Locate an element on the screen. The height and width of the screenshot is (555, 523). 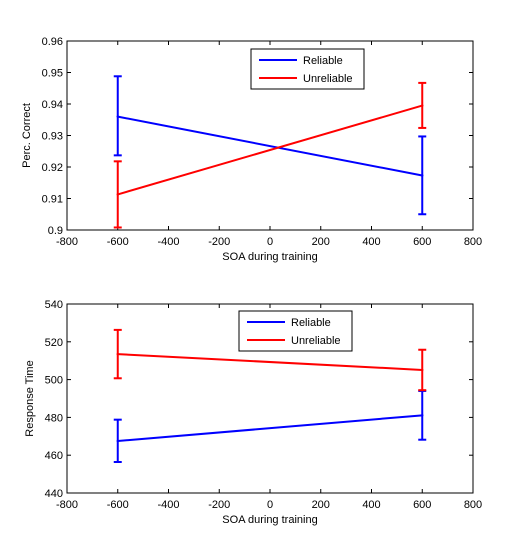
y-tick-label: 0.91 is located at coordinates (52, 200).